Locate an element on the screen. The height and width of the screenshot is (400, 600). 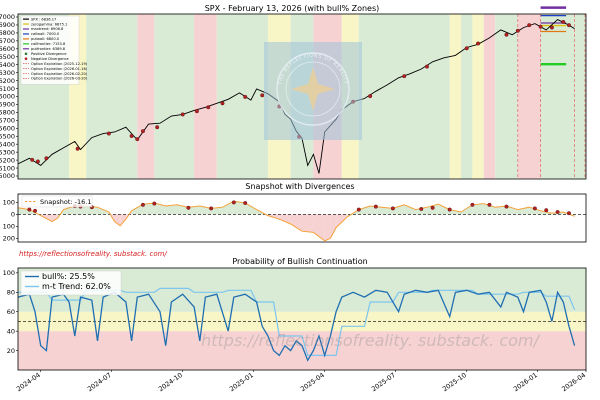
chart1-y-tick-label-11: 5900 is located at coordinates (7, 105).